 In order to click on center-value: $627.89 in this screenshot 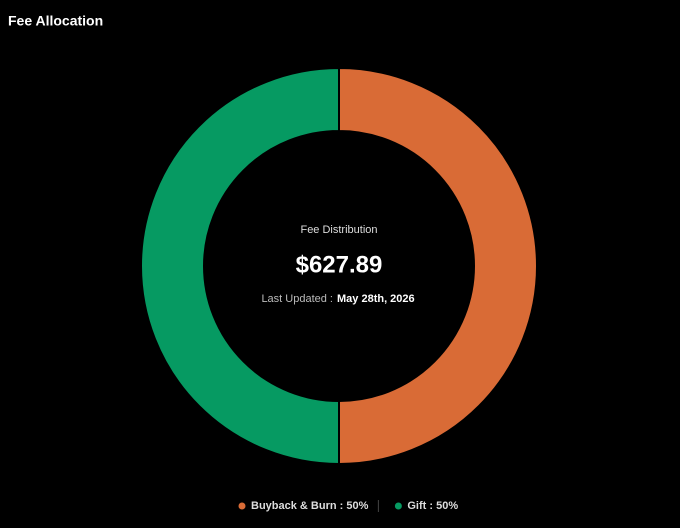, I will do `click(339, 264)`.